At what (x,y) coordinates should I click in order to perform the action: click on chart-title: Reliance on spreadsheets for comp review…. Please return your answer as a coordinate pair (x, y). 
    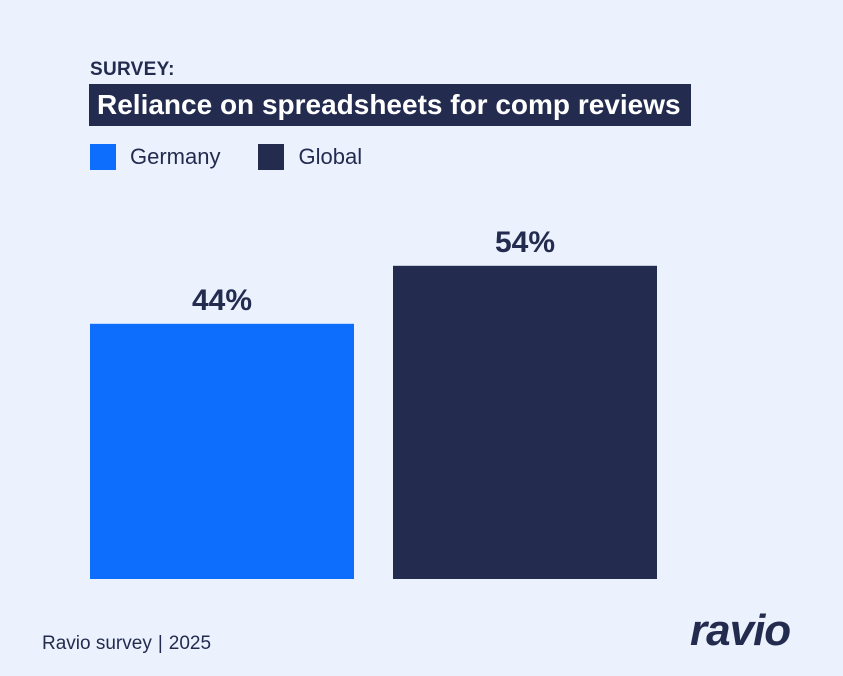
    Looking at the image, I should click on (390, 105).